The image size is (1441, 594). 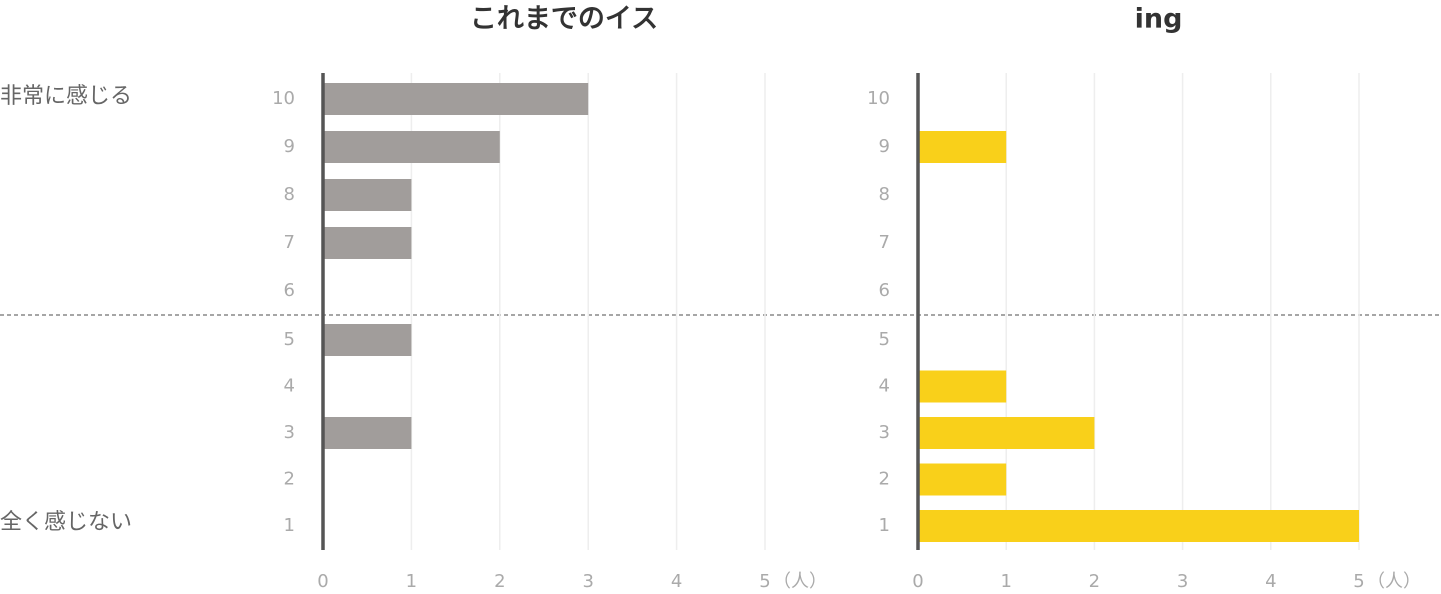 I want to click on chart-title: これまでのイス, so click(x=564, y=19).